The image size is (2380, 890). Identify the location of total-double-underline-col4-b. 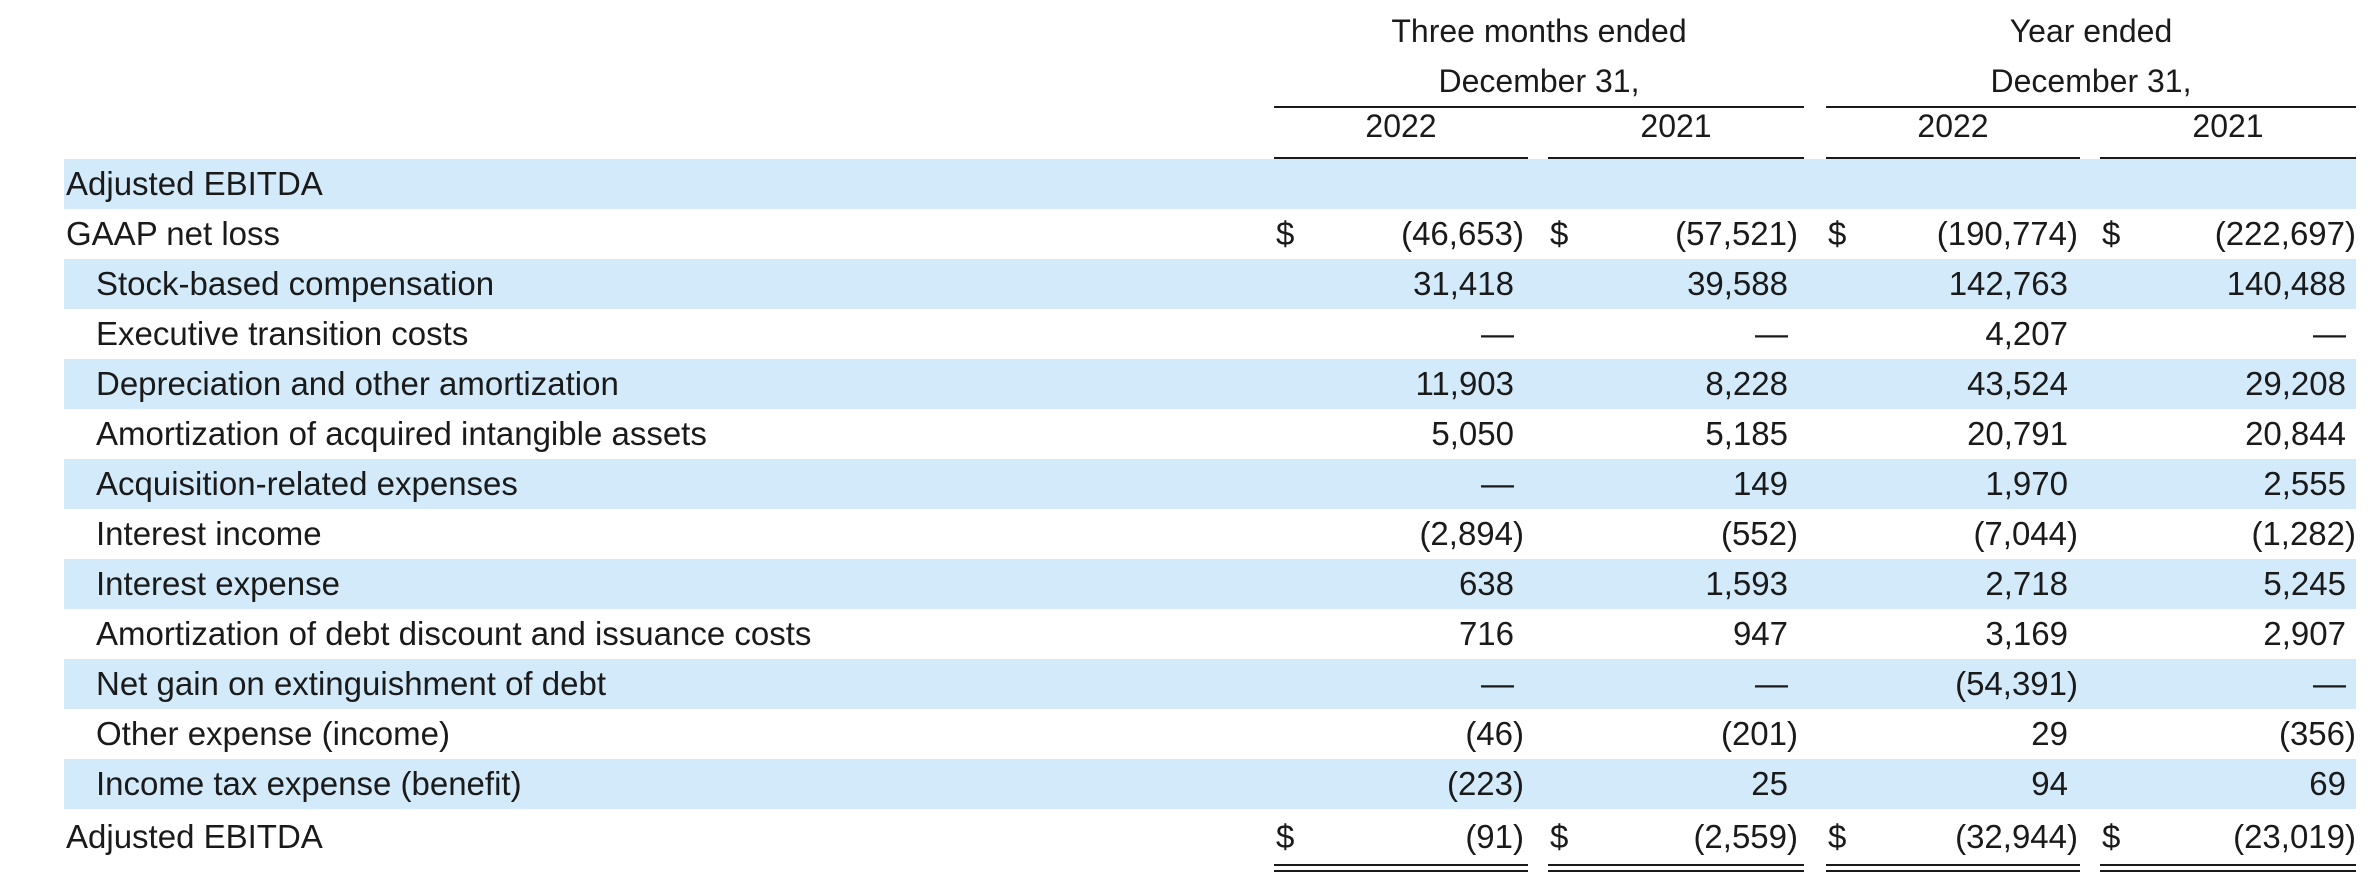
(2228, 871).